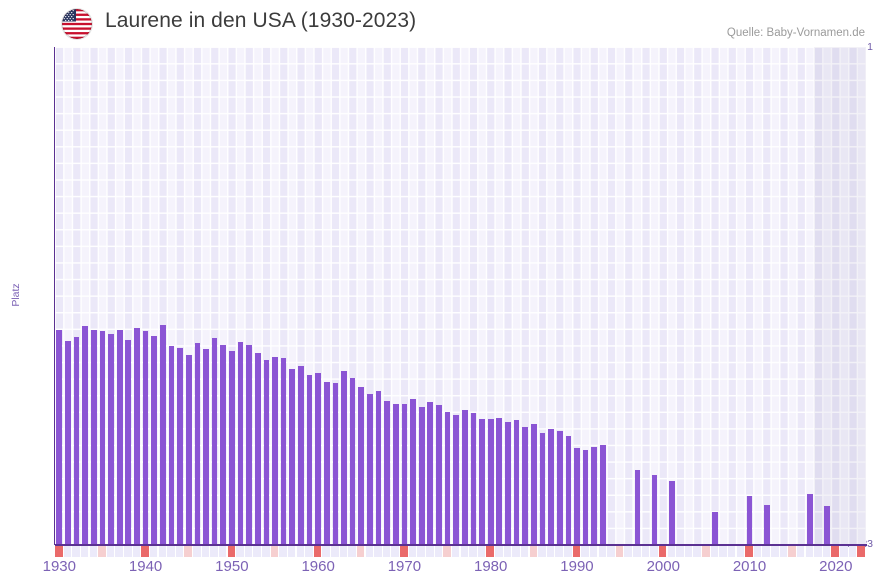 This screenshot has width=873, height=587. I want to click on x-tick-cell-1956, so click(283, 551).